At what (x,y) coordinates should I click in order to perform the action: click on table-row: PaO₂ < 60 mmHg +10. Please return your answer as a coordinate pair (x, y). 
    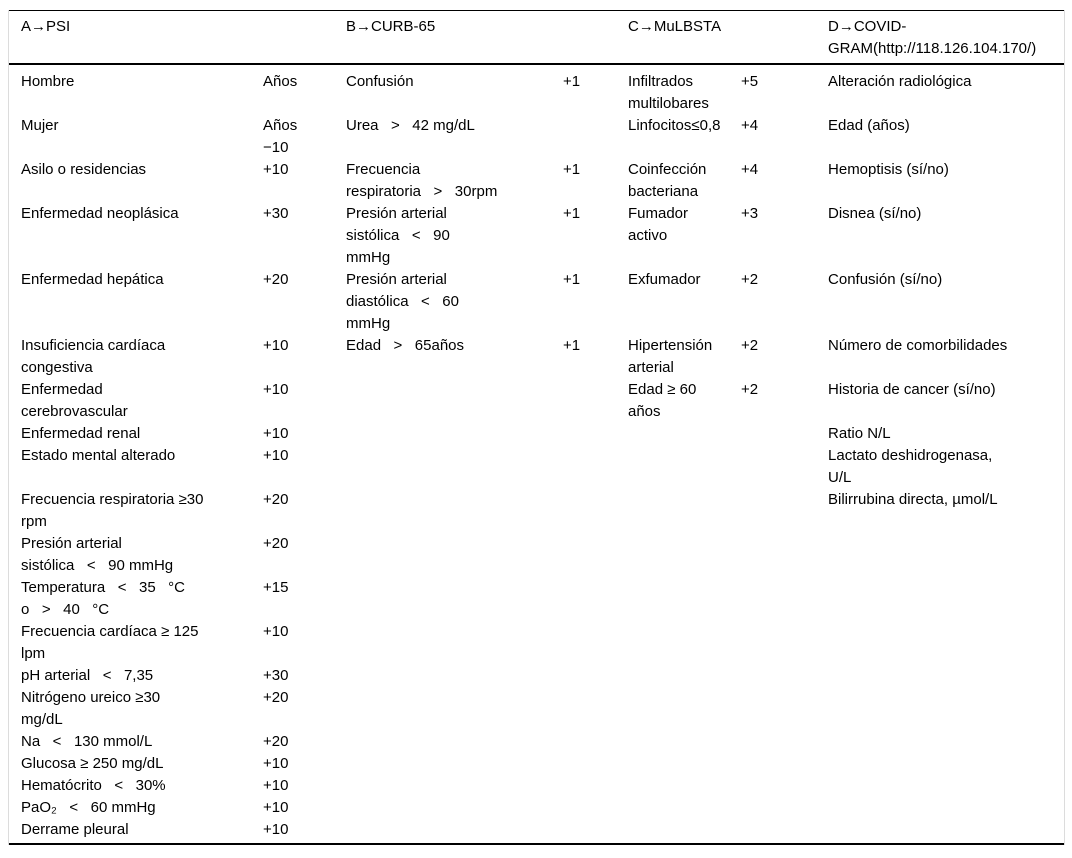
    Looking at the image, I should click on (536, 808).